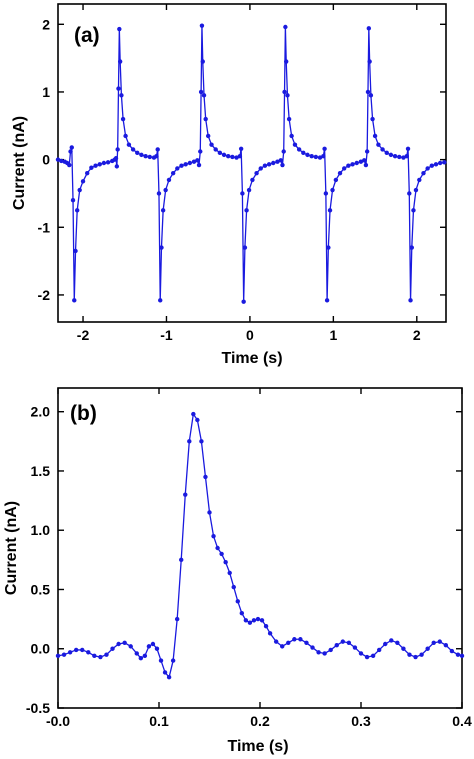 This screenshot has width=474, height=759. What do you see at coordinates (159, 721) in the screenshot?
I see `x-tick-label: 0.1` at bounding box center [159, 721].